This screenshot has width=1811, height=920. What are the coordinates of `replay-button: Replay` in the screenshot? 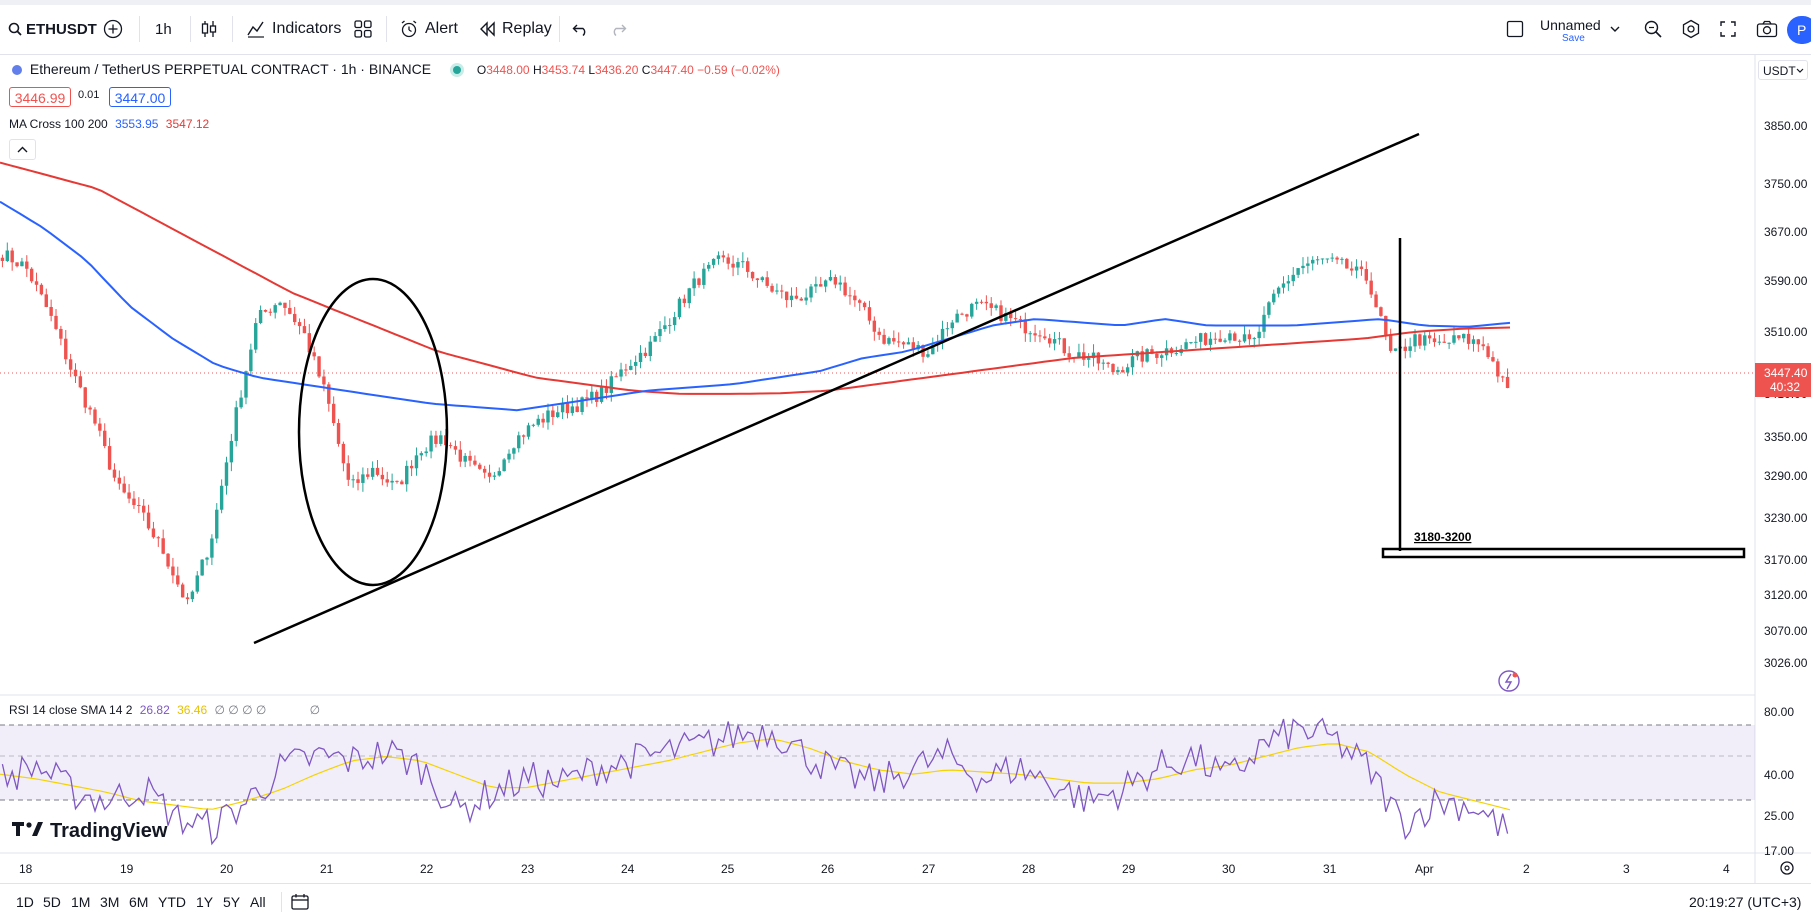 It's located at (515, 29).